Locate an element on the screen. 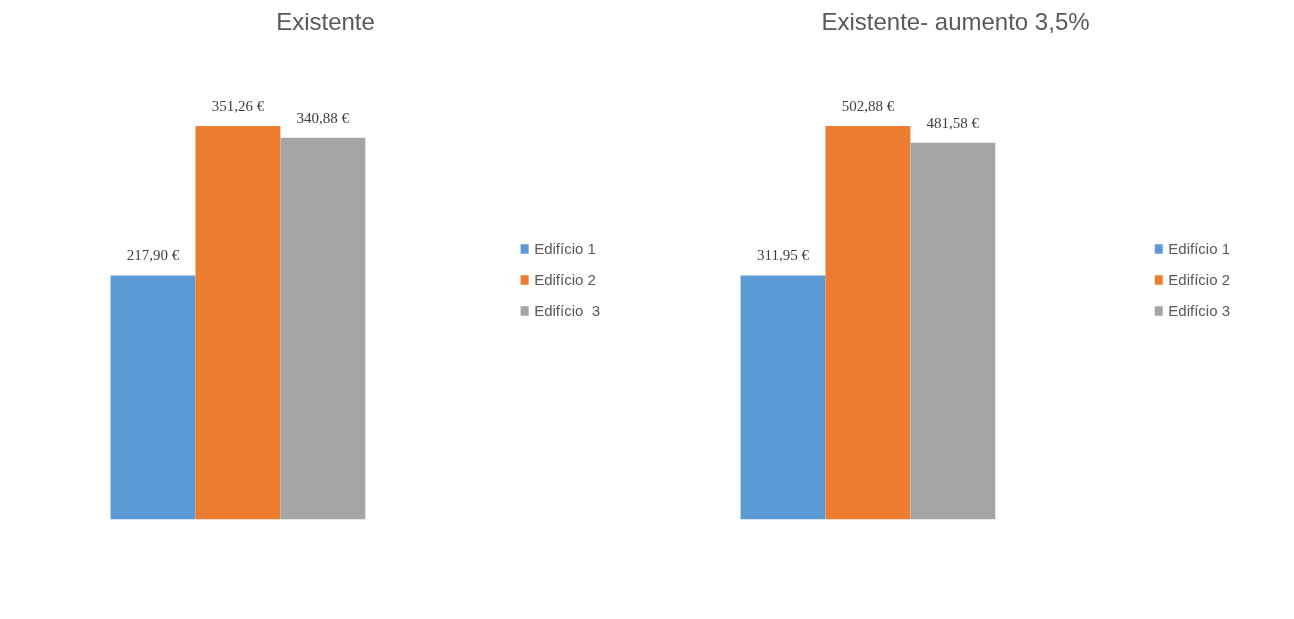  data-label: 502,88 € is located at coordinates (868, 106).